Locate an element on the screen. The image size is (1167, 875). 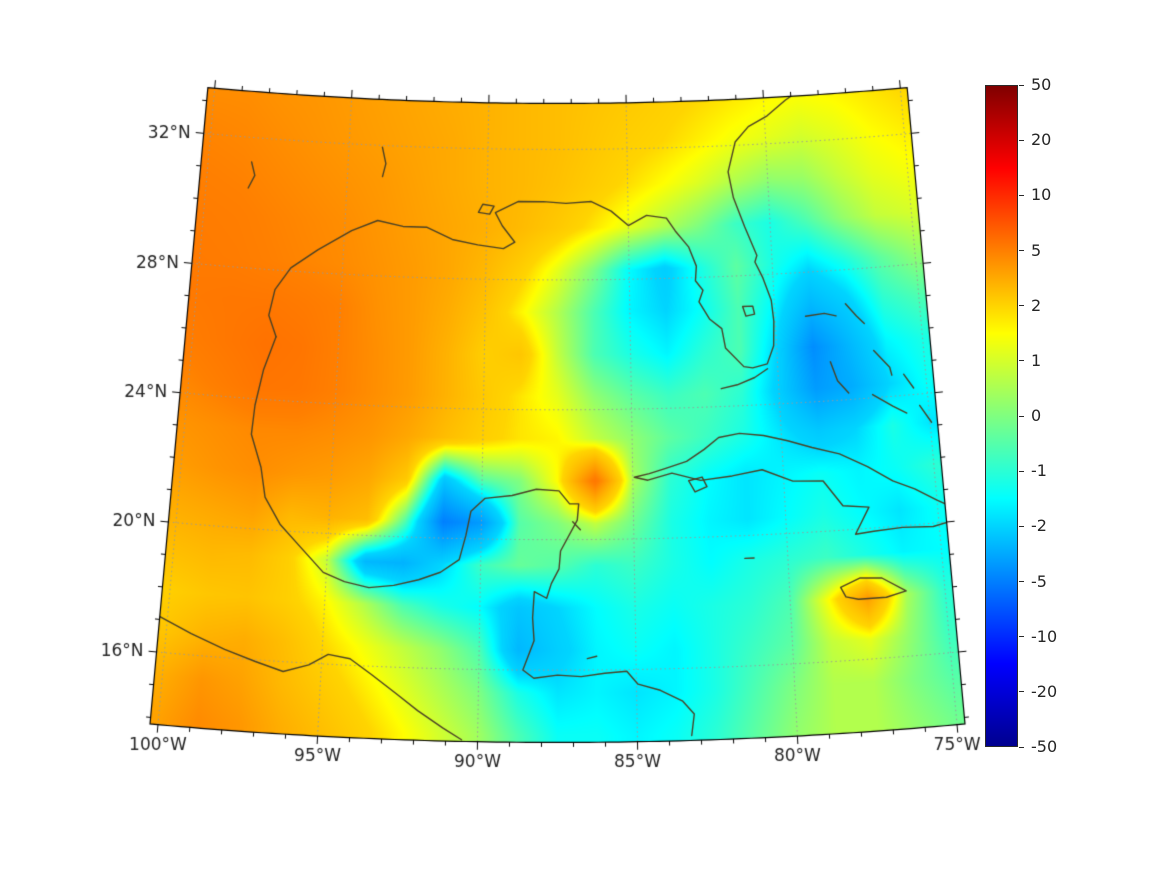
colorbar-tick-label: 2 is located at coordinates (1036, 305).